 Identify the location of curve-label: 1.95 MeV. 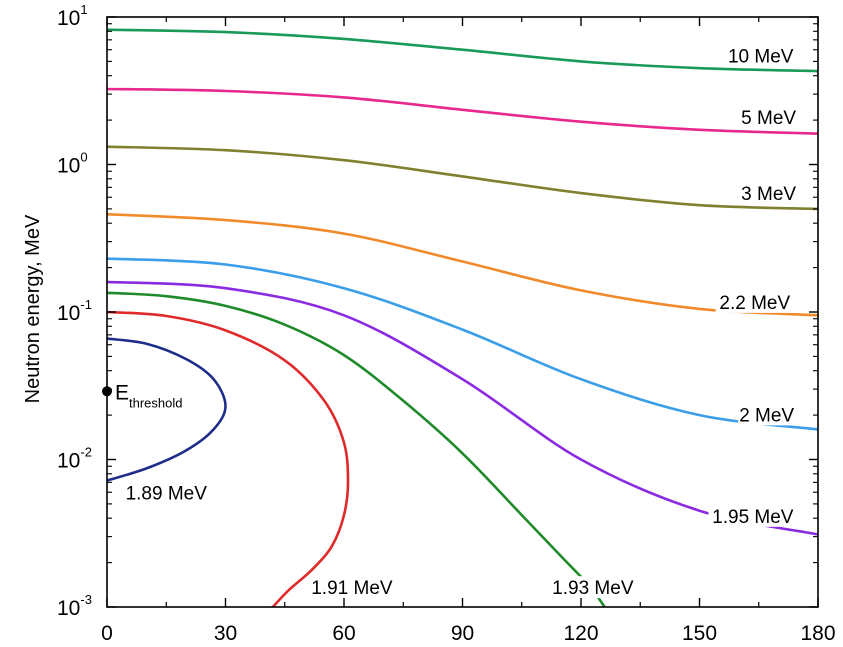
(753, 516).